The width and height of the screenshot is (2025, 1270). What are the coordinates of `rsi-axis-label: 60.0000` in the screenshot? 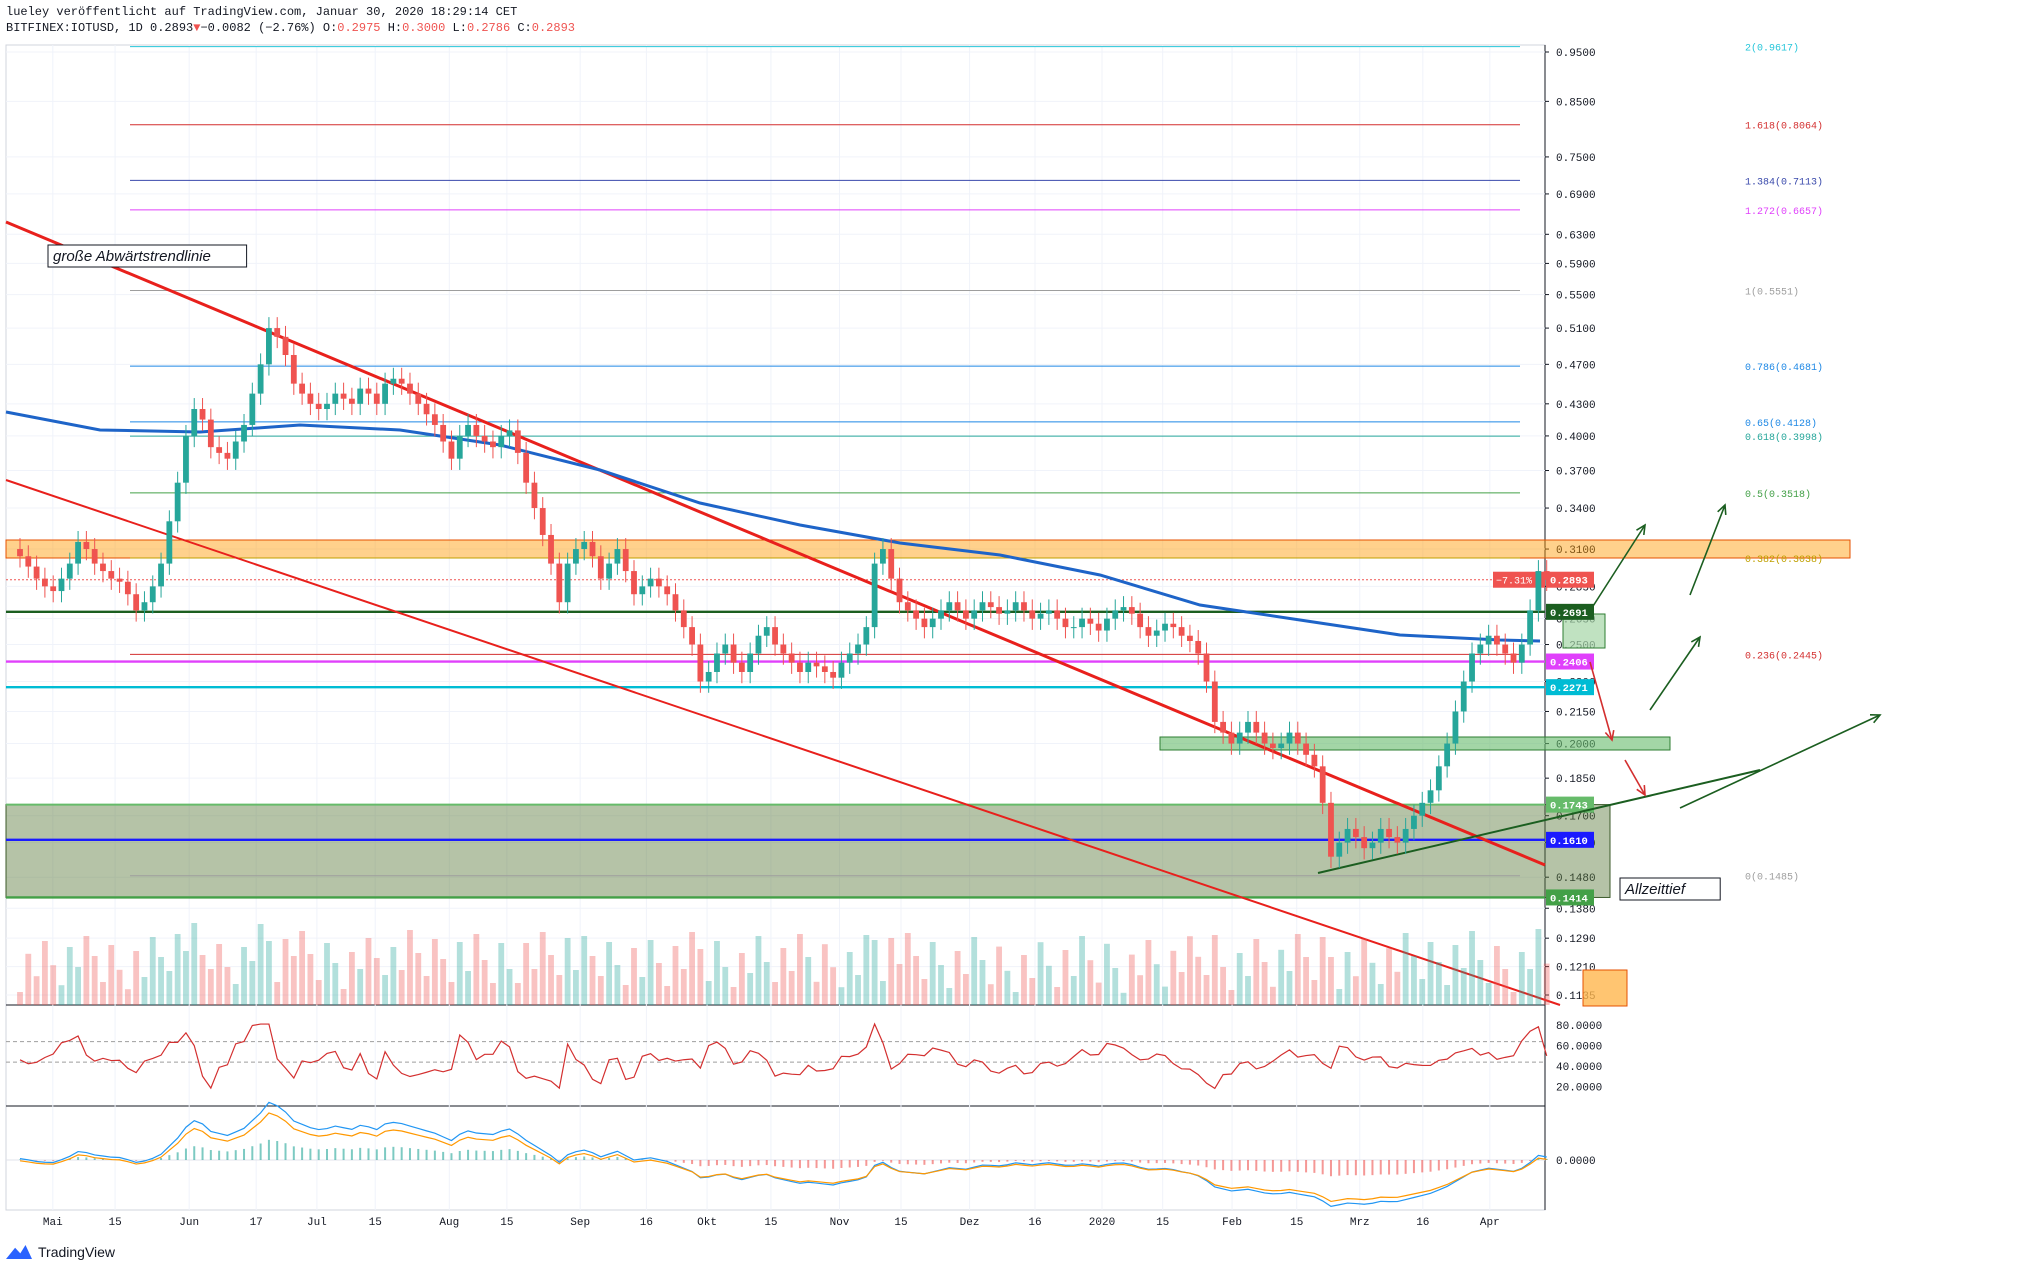 It's located at (1579, 1048).